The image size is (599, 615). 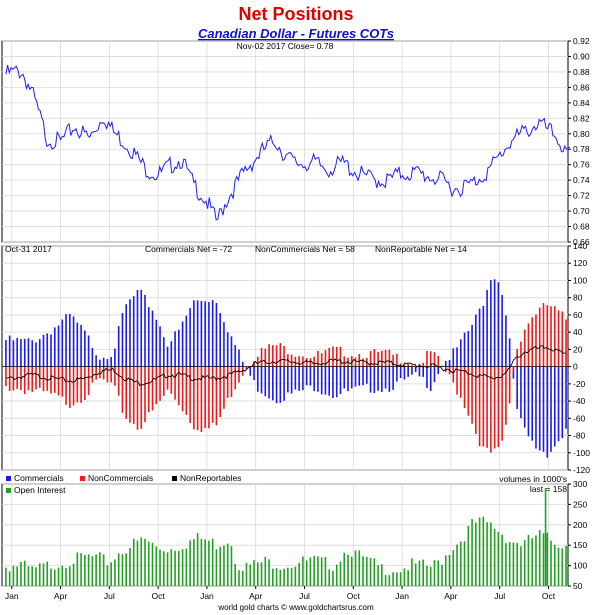 What do you see at coordinates (210, 478) in the screenshot?
I see `legend-label: NonReportables` at bounding box center [210, 478].